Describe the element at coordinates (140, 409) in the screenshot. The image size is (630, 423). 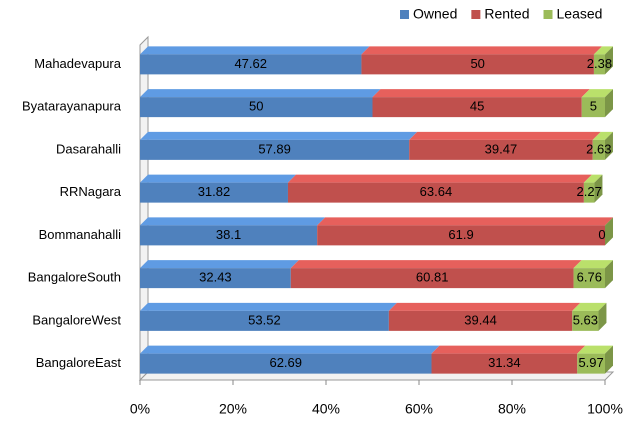
I see `x-tick-label: 0%` at that location.